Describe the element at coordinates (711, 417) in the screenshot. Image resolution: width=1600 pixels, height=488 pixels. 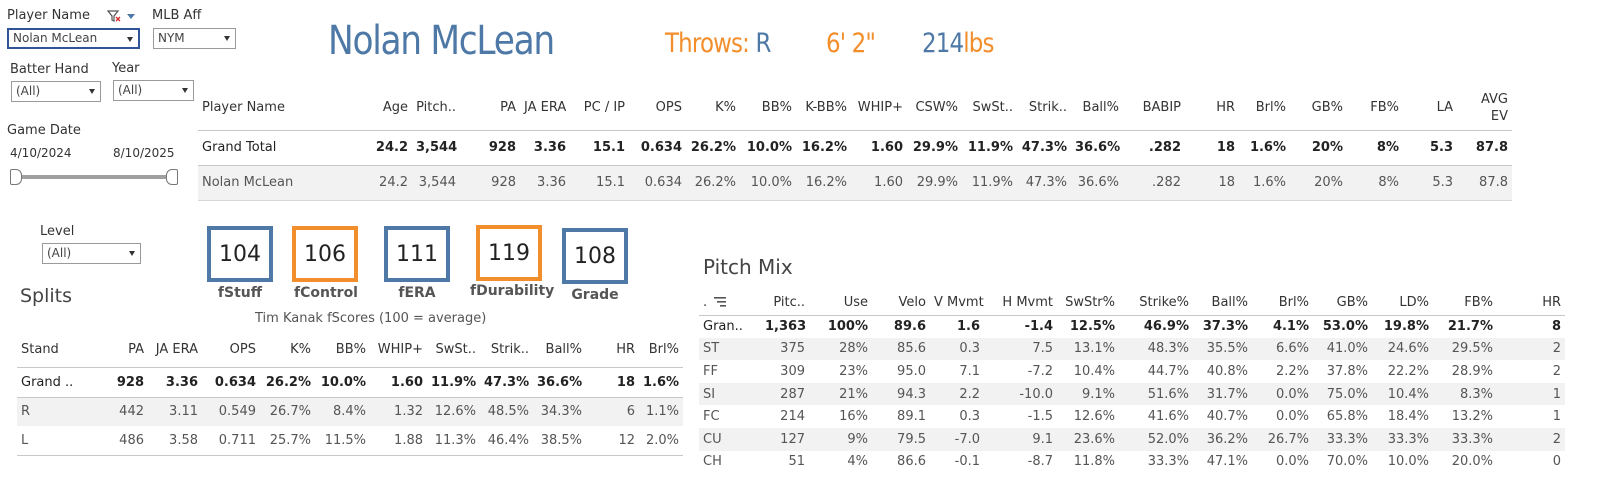
I see `row-label-cell: FC` at that location.